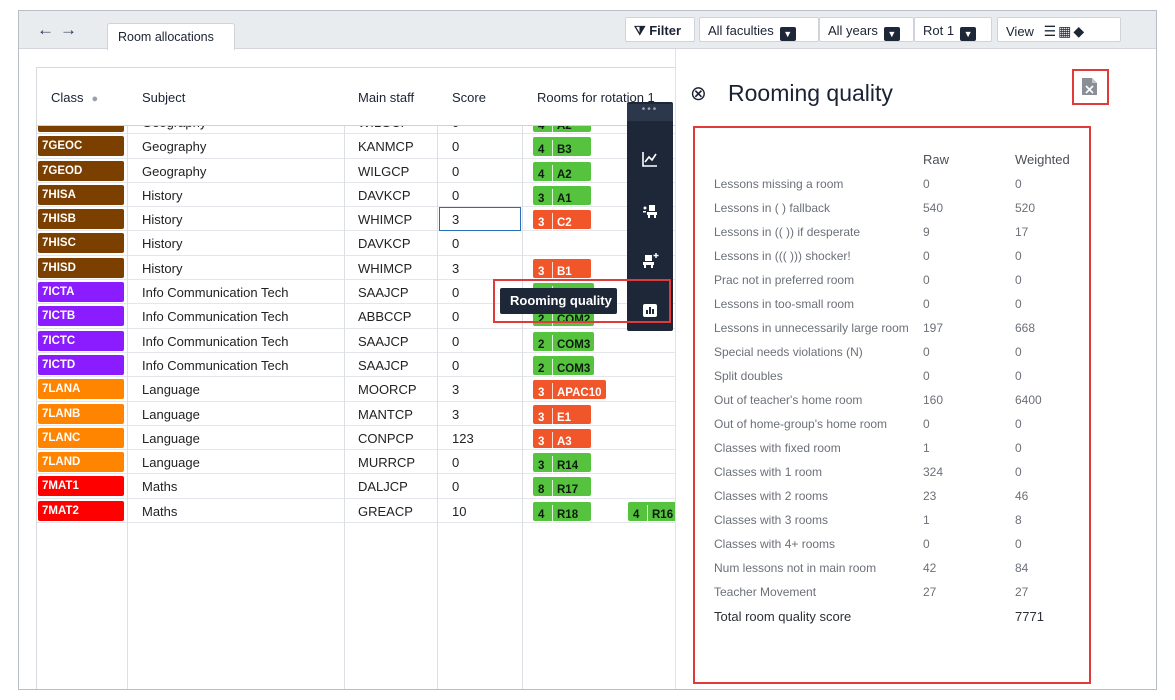 Image resolution: width=1175 pixels, height=700 pixels. Describe the element at coordinates (569, 391) in the screenshot. I see `room-chip: 3 APAC10` at that location.